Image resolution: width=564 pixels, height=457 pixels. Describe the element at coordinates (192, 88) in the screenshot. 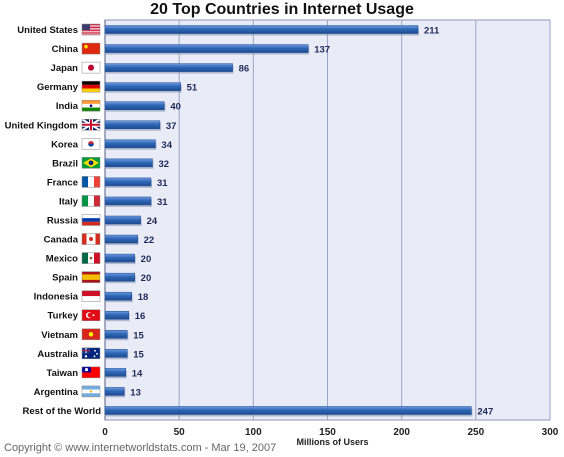

I see `data-label: 51` at that location.